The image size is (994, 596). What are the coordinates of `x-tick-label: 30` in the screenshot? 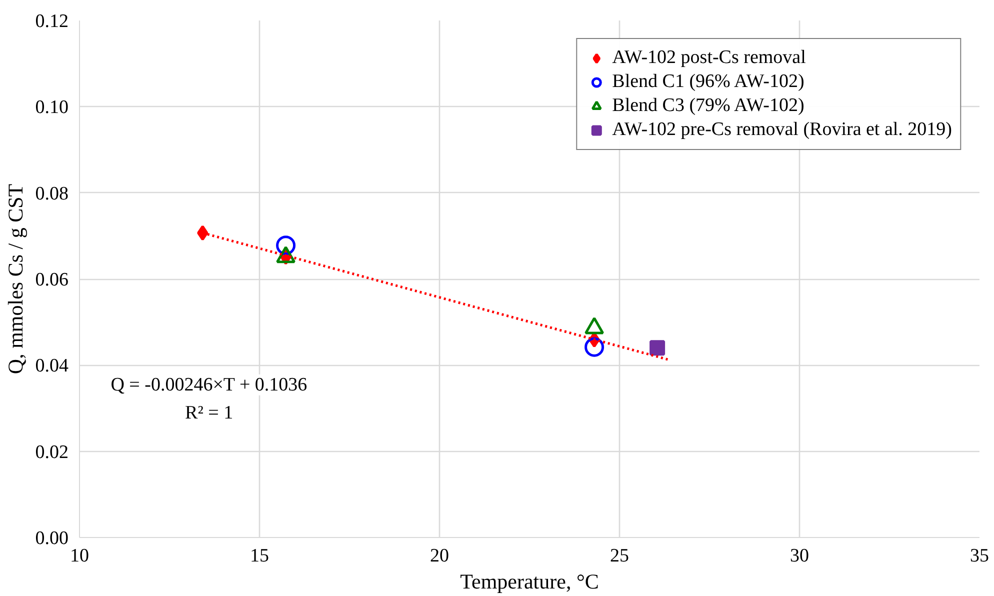 It's located at (799, 556).